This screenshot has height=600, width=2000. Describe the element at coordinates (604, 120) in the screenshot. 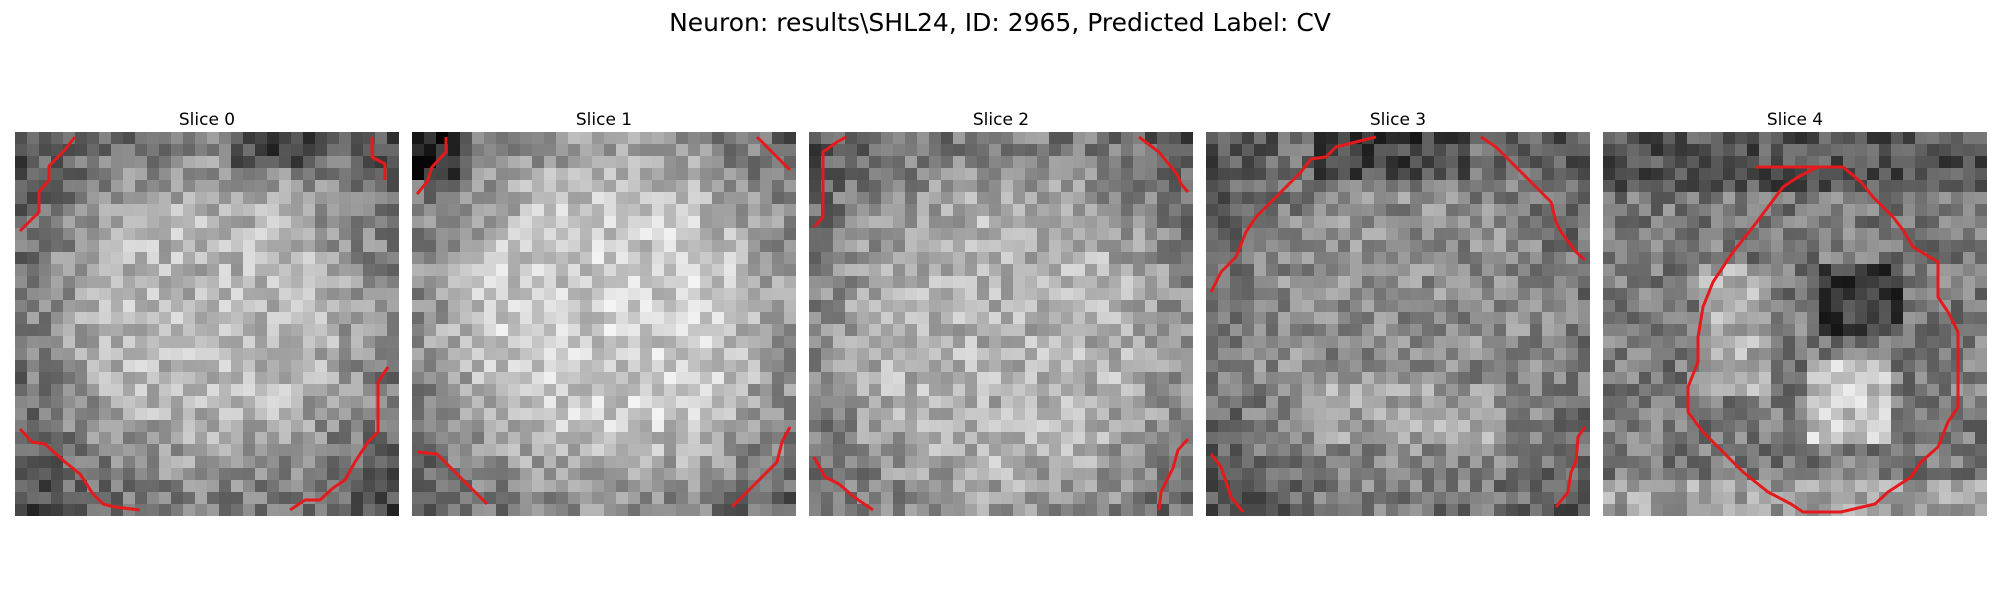

I see `slice-title: Slice 1` at that location.